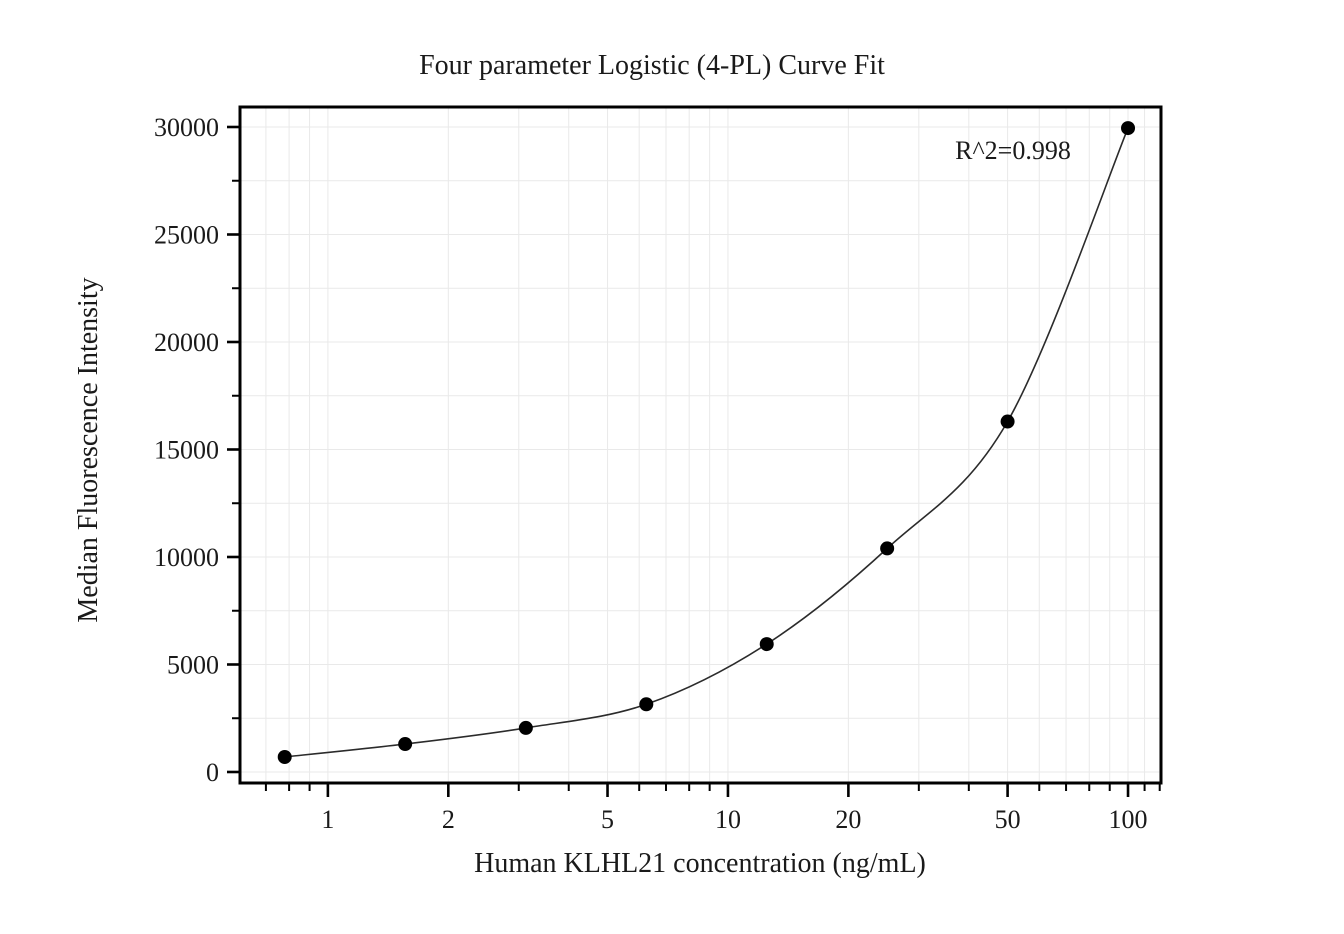 The width and height of the screenshot is (1344, 934). What do you see at coordinates (186, 342) in the screenshot?
I see `y-tick-label: 20000` at bounding box center [186, 342].